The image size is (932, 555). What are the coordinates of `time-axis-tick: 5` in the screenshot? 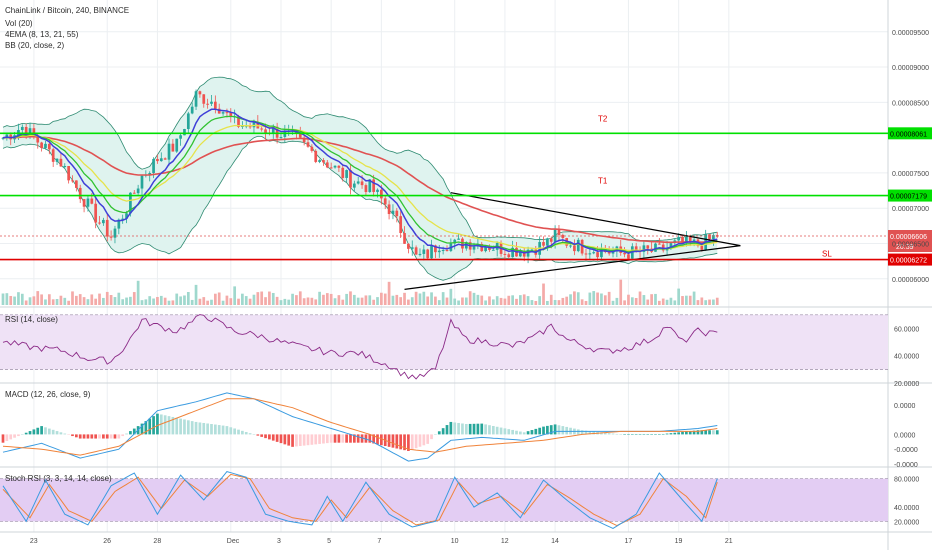 It's located at (329, 541).